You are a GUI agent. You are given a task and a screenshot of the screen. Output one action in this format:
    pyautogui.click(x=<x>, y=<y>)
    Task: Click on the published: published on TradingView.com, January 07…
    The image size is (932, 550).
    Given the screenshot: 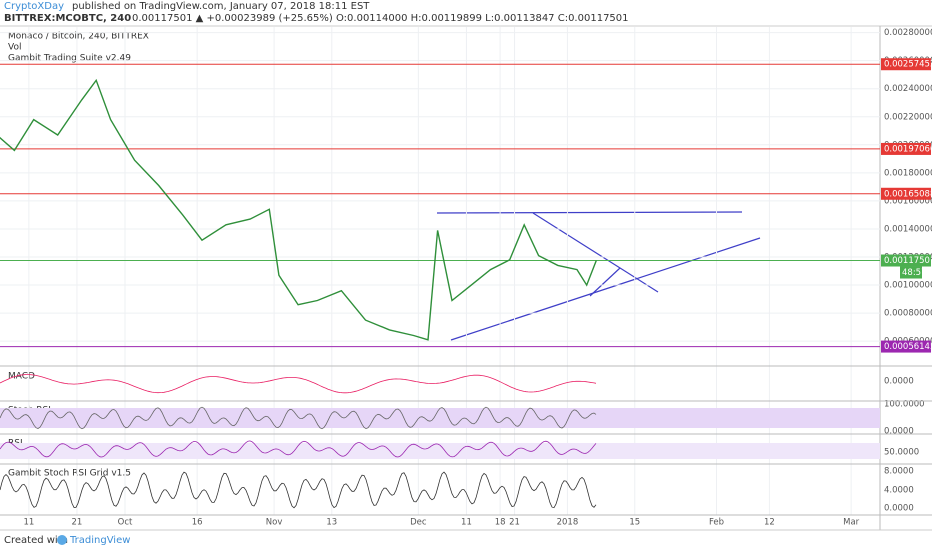 What is the action you would take?
    pyautogui.click(x=221, y=6)
    